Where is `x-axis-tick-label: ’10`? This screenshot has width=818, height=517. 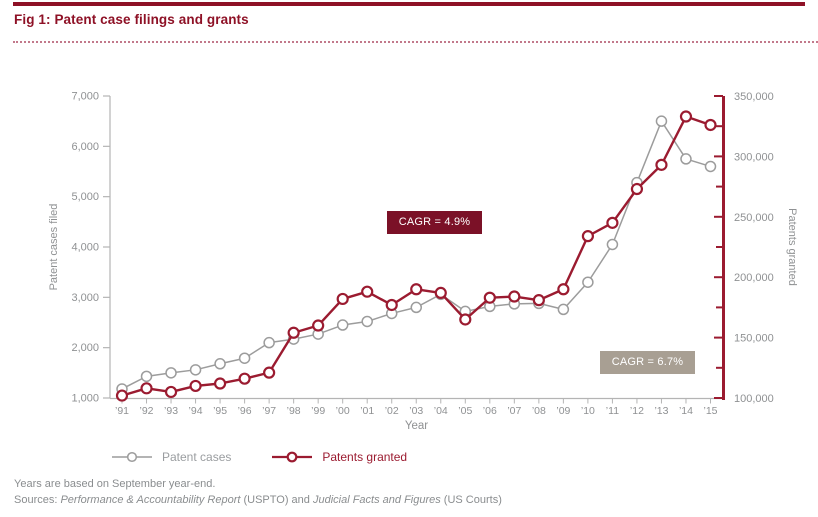
x-axis-tick-label: ’10 is located at coordinates (588, 411).